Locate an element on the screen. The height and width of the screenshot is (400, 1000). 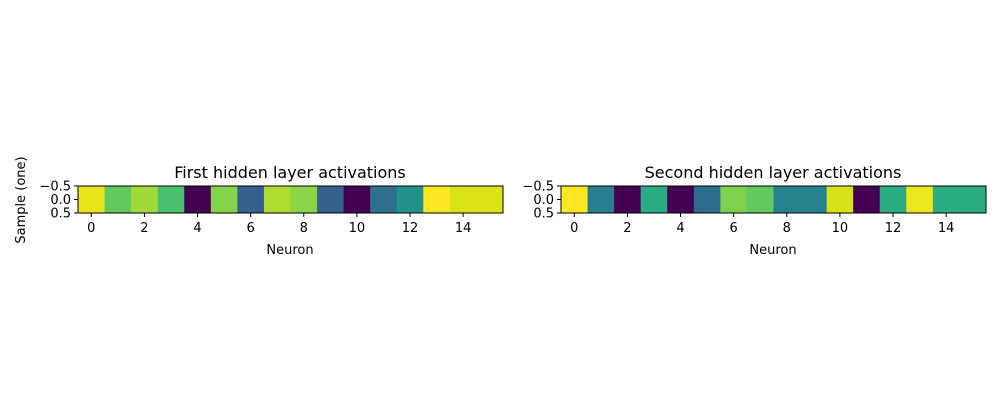
chart-title: First hidden layer activations is located at coordinates (290, 172).